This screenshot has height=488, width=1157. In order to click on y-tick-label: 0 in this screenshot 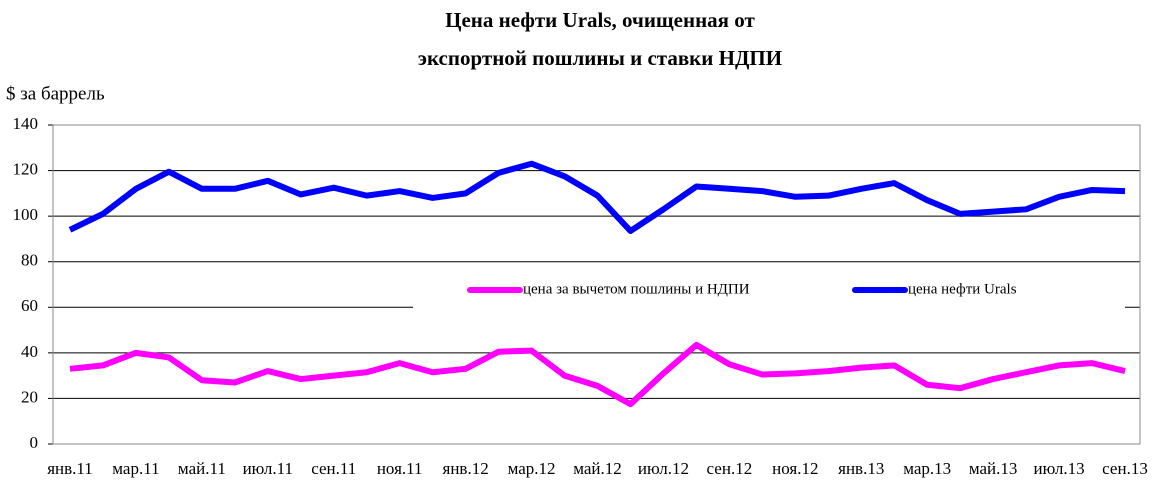, I will do `click(34, 442)`.